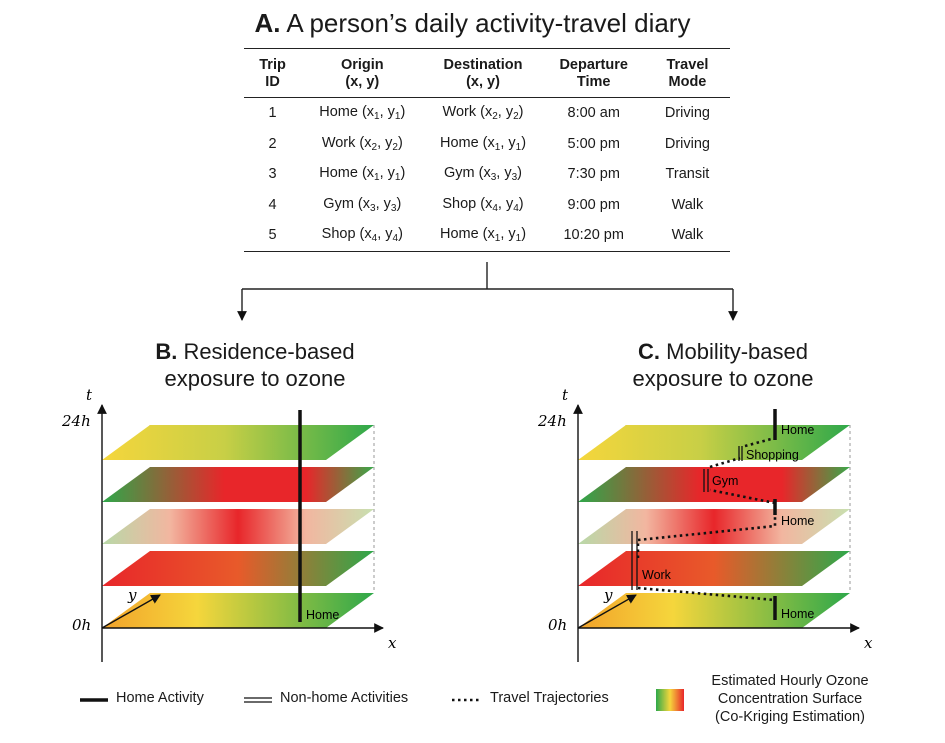  I want to click on cell-origin: Gym (x3, y3), so click(362, 204).